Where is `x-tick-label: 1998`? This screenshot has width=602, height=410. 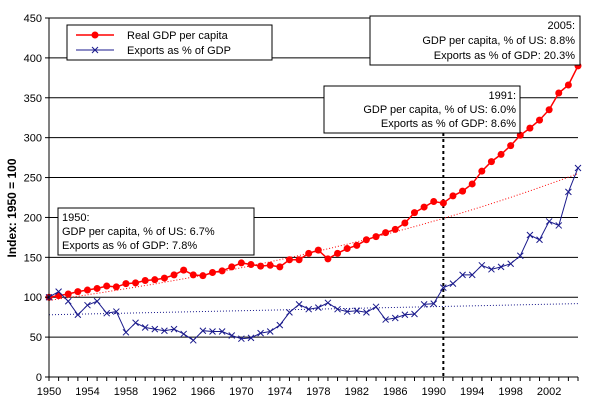 x-tick-label: 1998 is located at coordinates (510, 392).